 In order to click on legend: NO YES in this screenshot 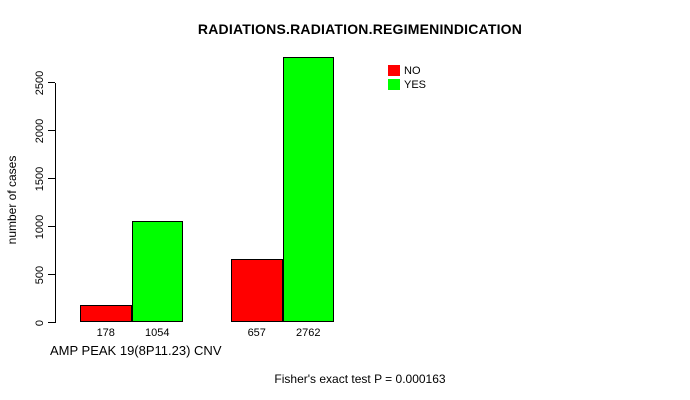, I will do `click(407, 78)`.